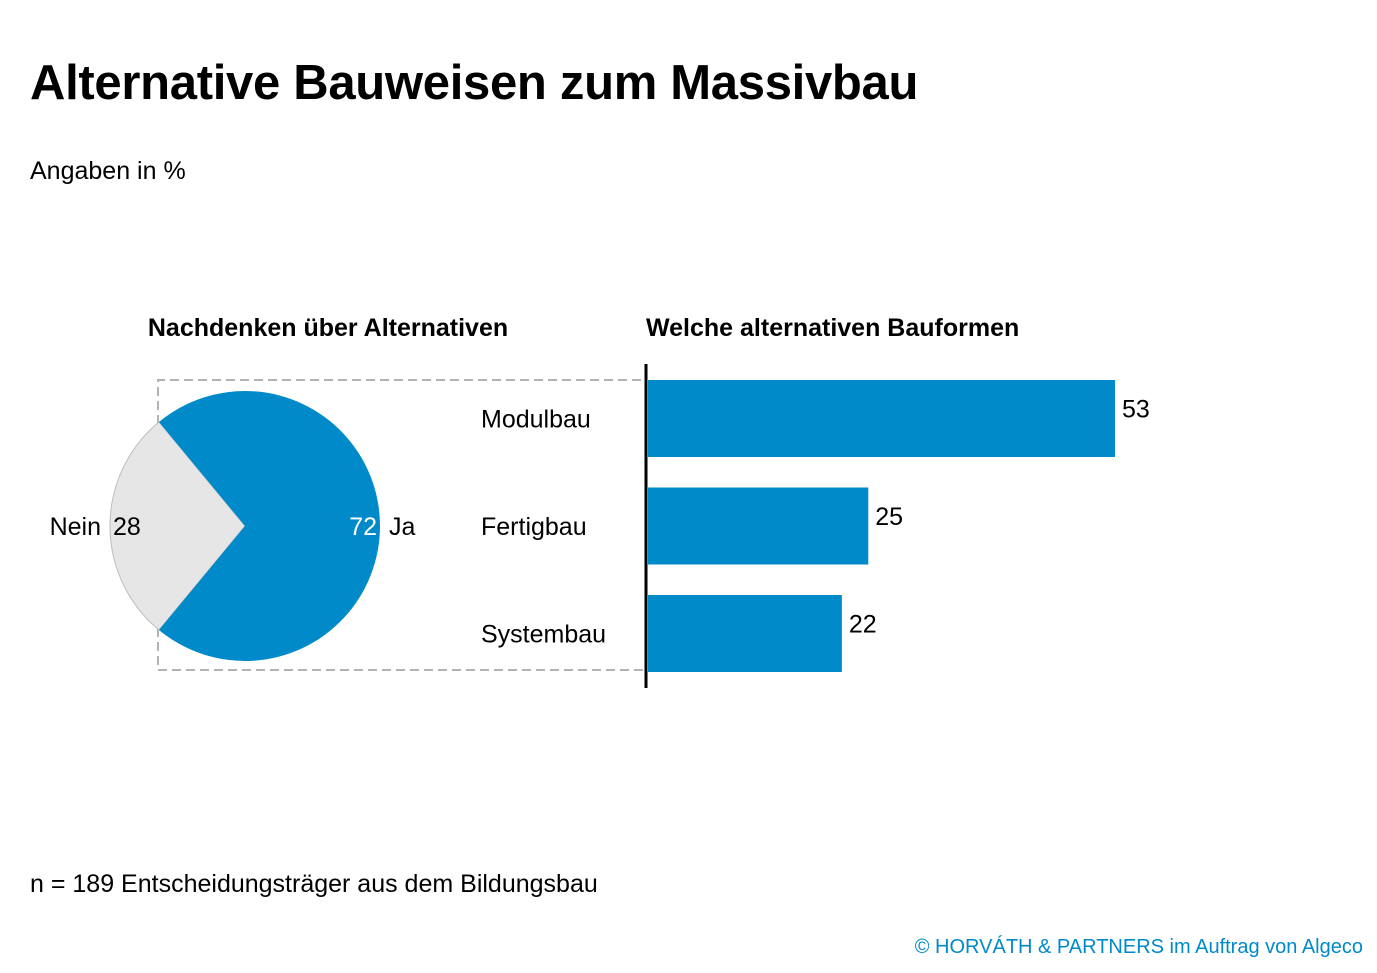  What do you see at coordinates (328, 328) in the screenshot?
I see `pie-panel-title: Nachdenken über Alternativen` at bounding box center [328, 328].